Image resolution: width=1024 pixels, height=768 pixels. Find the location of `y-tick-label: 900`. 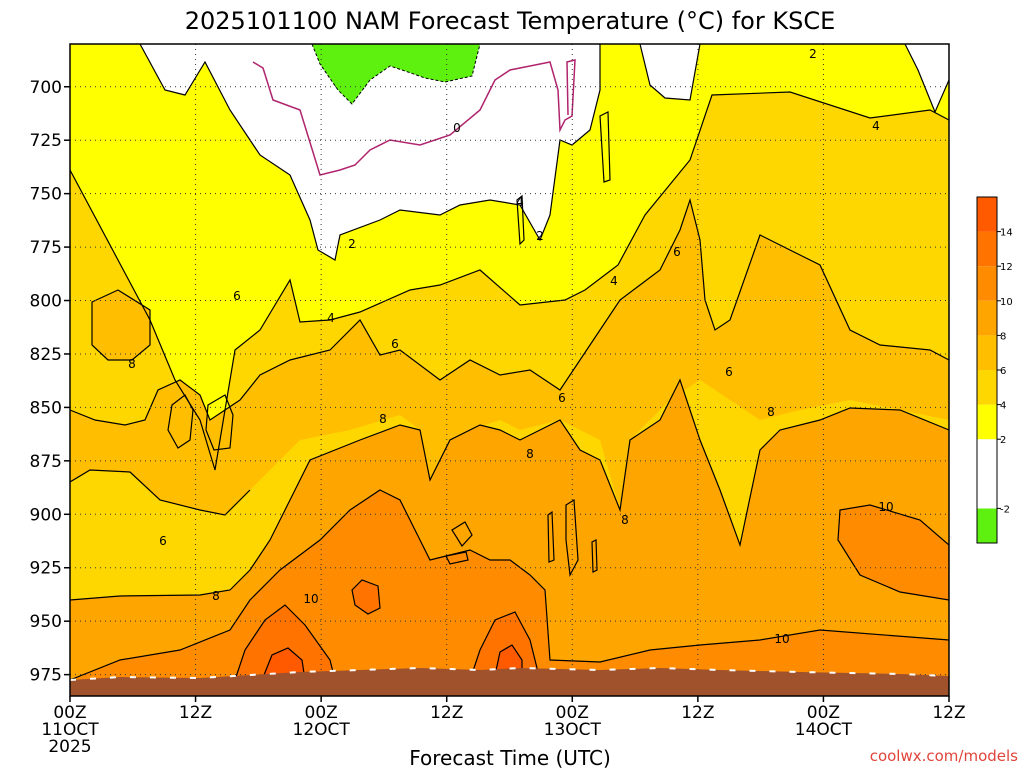

y-tick-label: 900 is located at coordinates (46, 515).